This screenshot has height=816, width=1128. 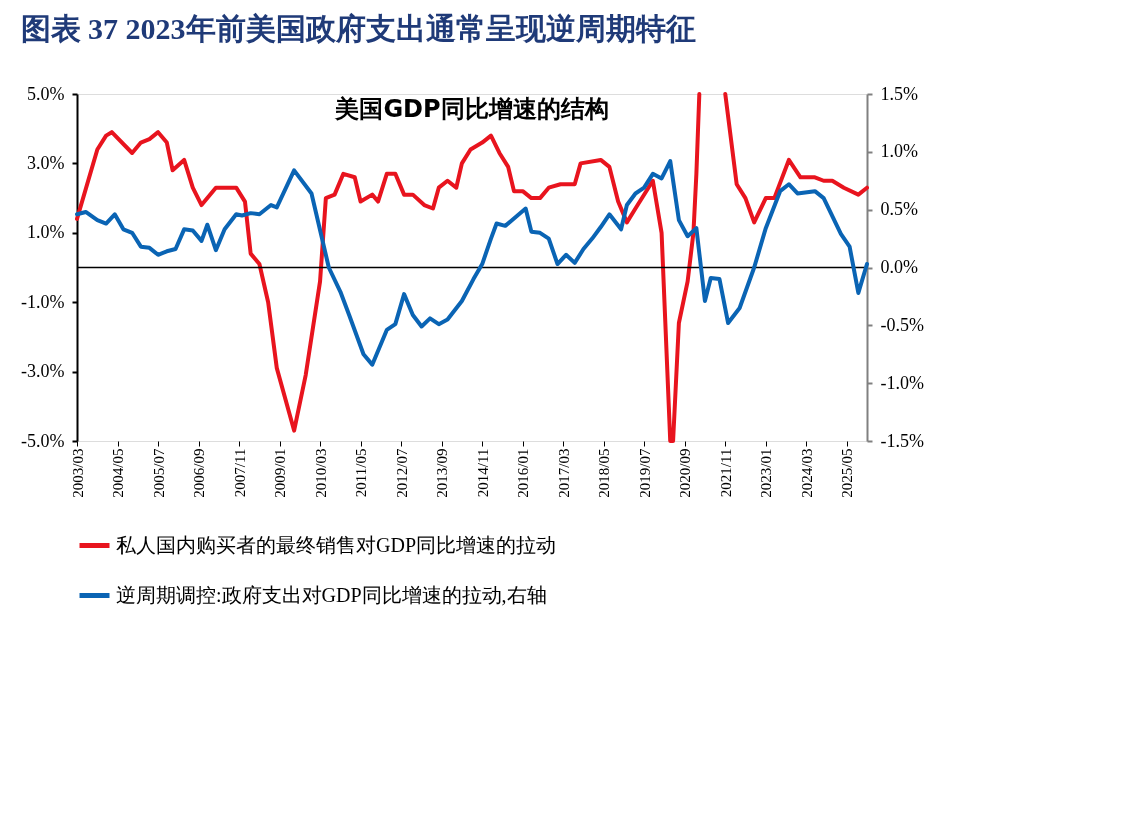 What do you see at coordinates (401, 473) in the screenshot?
I see `x-tick-label: 2012/07` at bounding box center [401, 473].